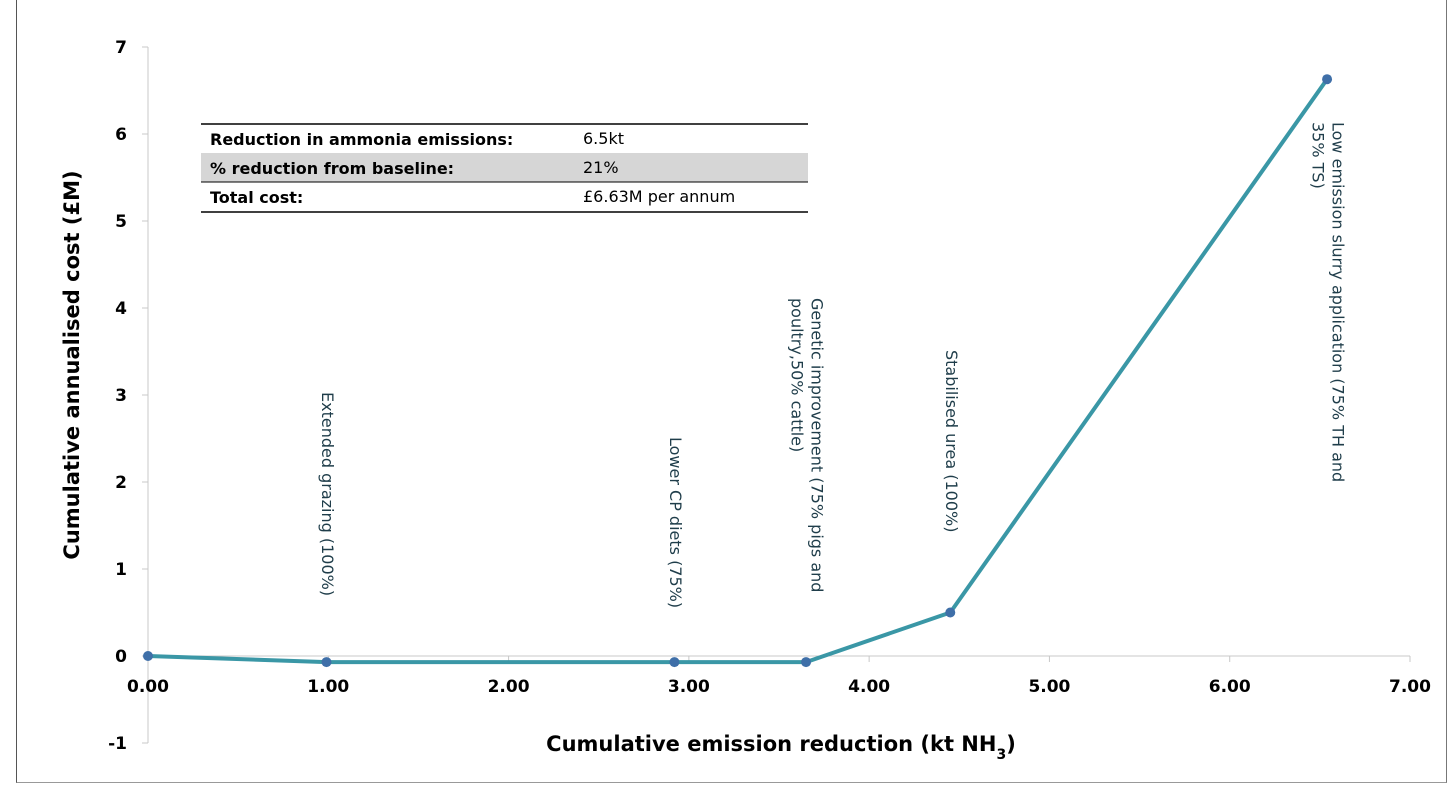  I want to click on table-label: Reduction in ammonia emissions:, so click(361, 139).